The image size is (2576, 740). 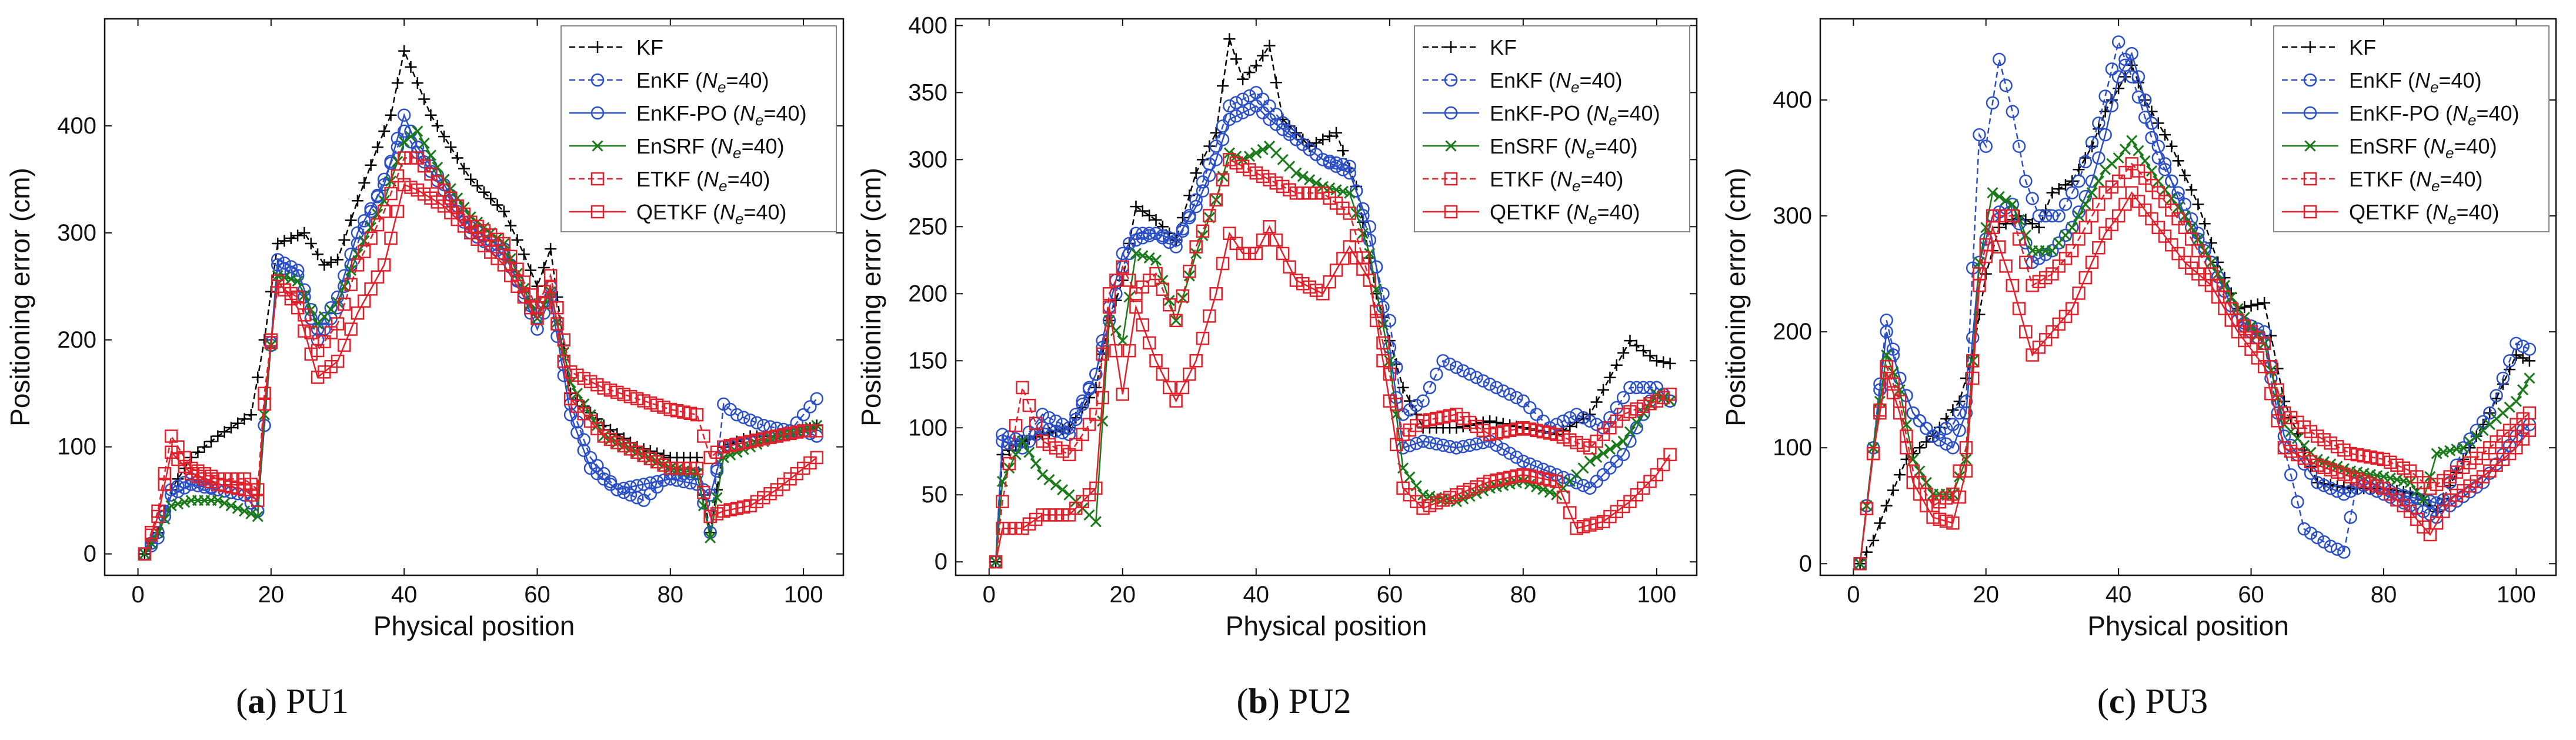 What do you see at coordinates (698, 128) in the screenshot?
I see `legend-box` at bounding box center [698, 128].